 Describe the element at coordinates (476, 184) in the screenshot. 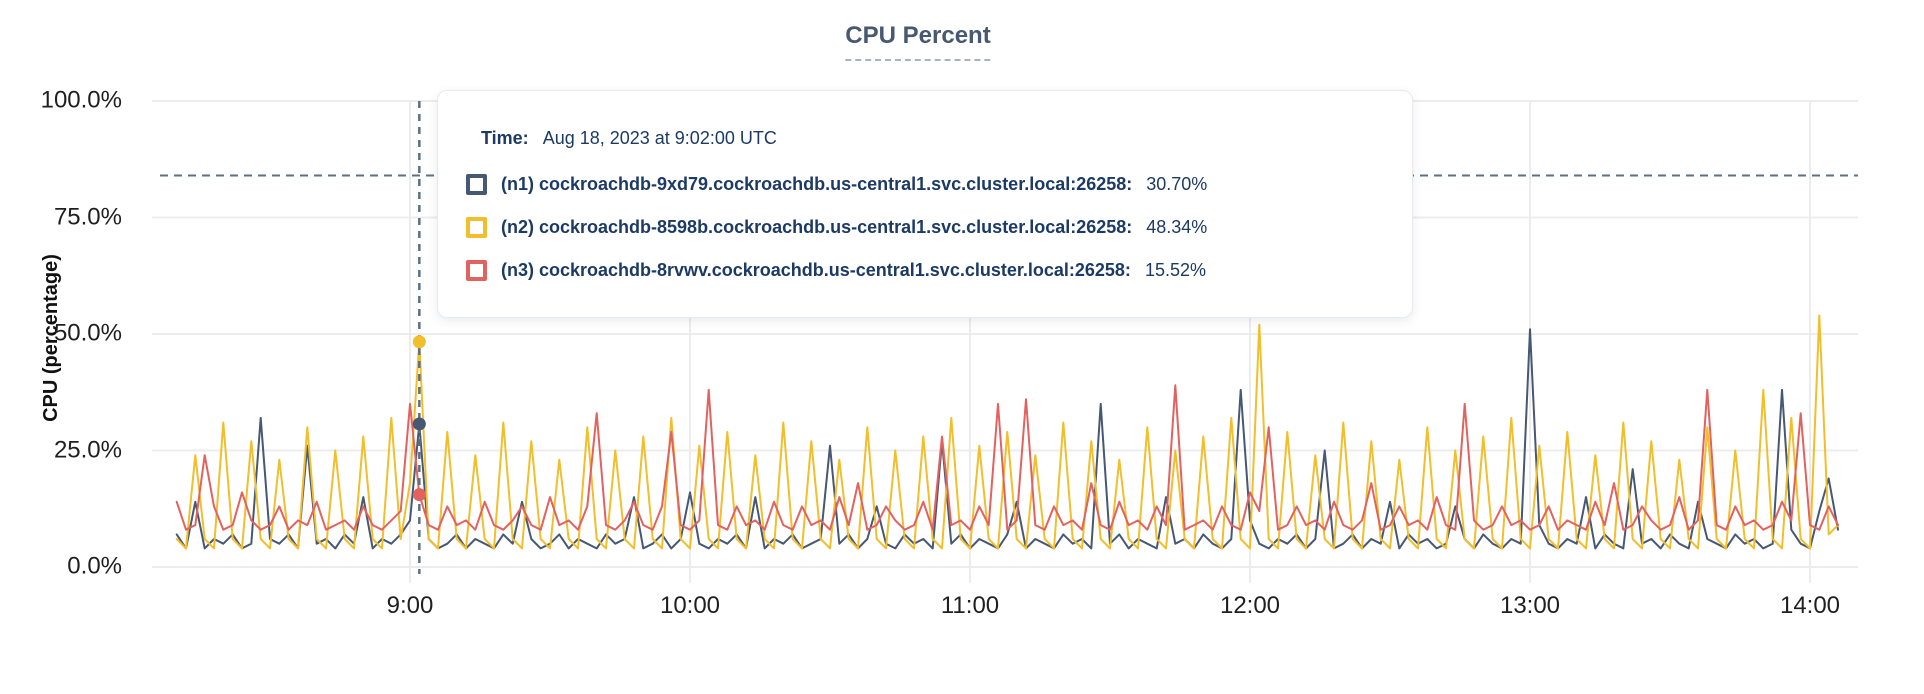

I see `series-swatch-icon-n1` at that location.